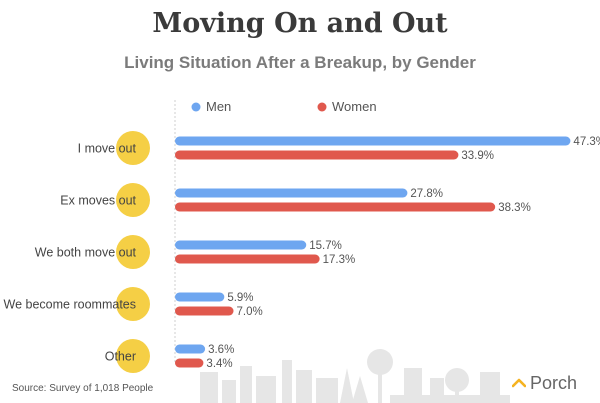 The image size is (600, 403). Describe the element at coordinates (325, 246) in the screenshot. I see `data-label: 15.7%` at that location.